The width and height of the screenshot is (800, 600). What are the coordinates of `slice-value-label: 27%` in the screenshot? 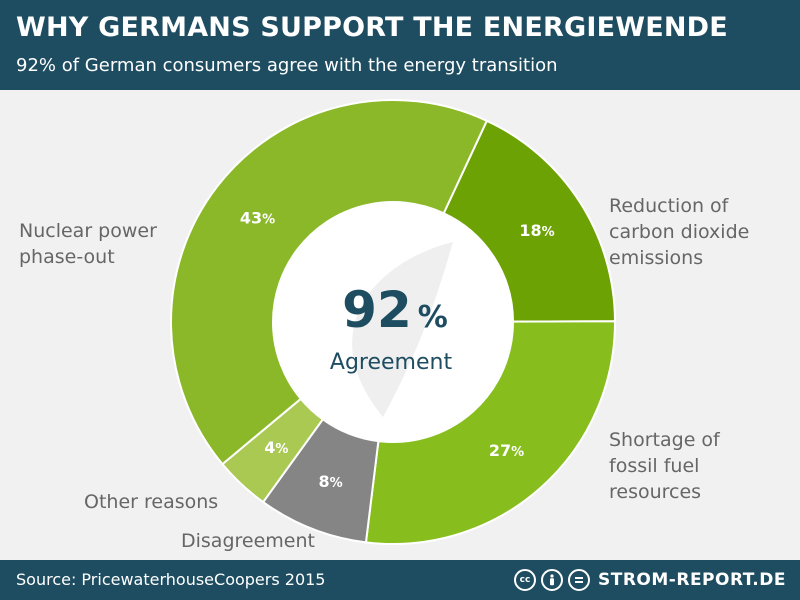 It's located at (506, 450).